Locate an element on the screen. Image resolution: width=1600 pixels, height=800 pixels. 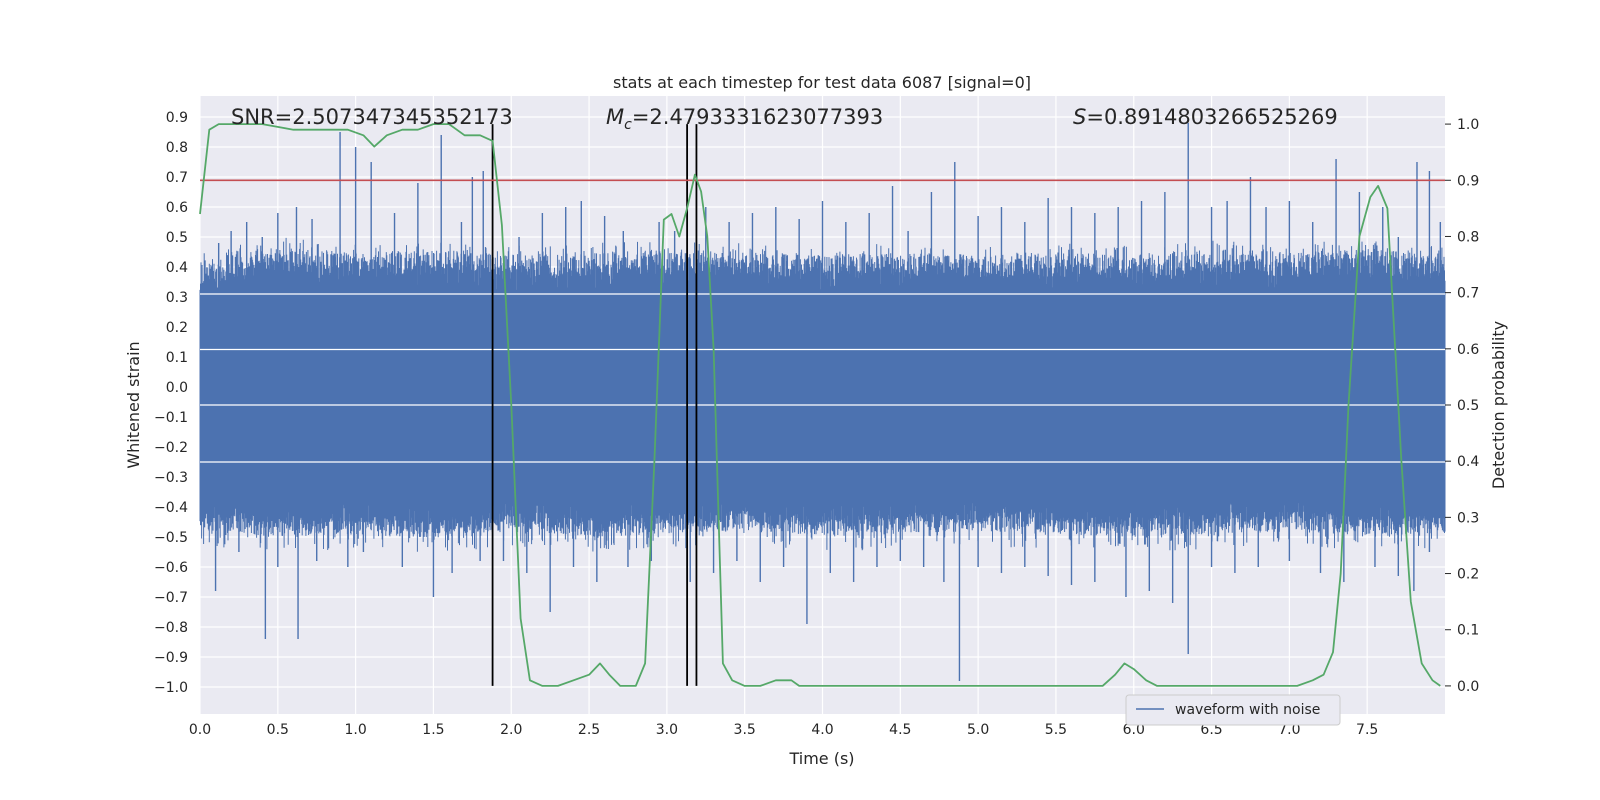
legend-box is located at coordinates (1233, 710).